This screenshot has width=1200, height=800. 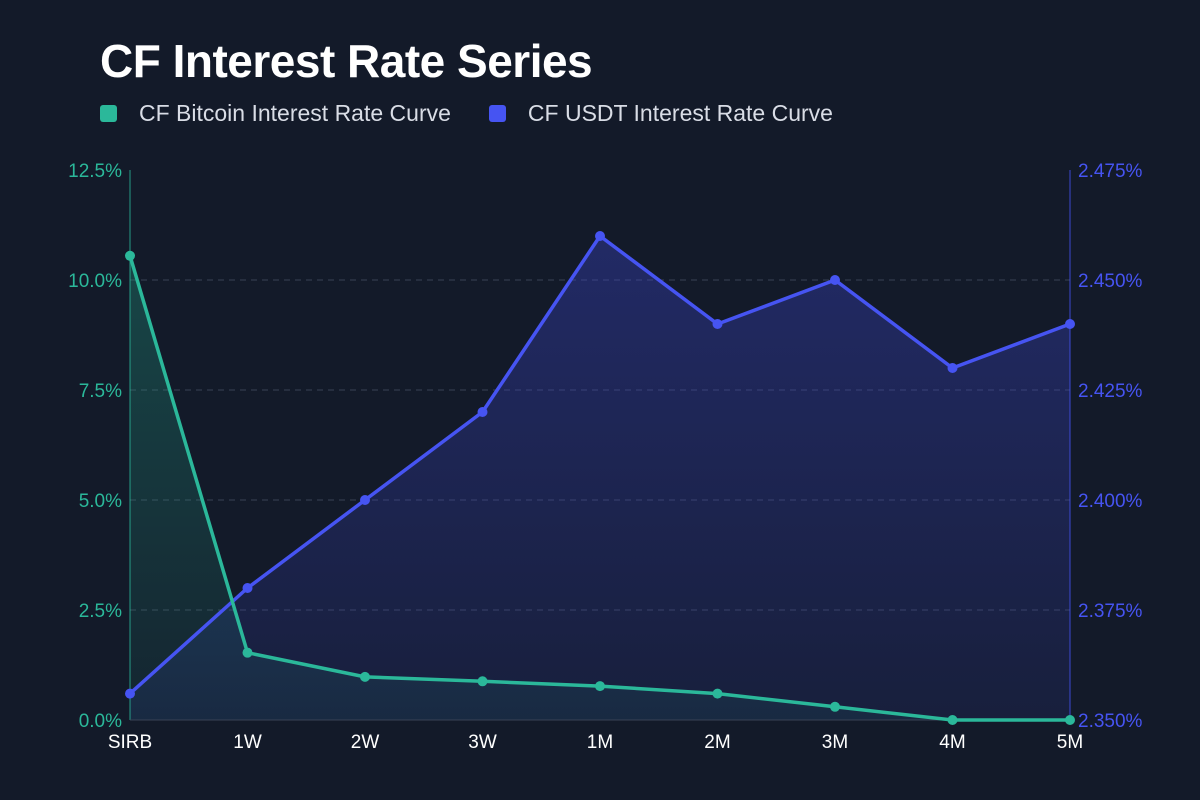 What do you see at coordinates (1110, 721) in the screenshot?
I see `y-right-tick-label: 2.350%` at bounding box center [1110, 721].